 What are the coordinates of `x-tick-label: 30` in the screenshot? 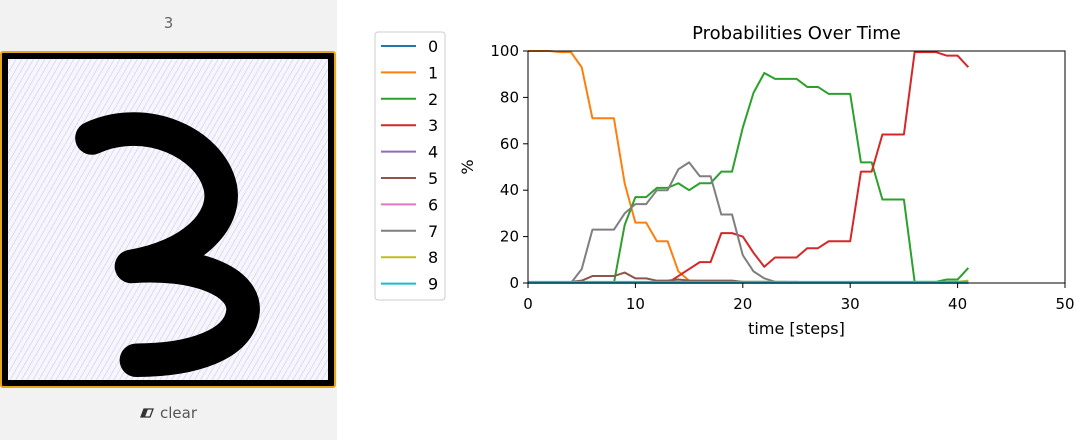 It's located at (850, 304).